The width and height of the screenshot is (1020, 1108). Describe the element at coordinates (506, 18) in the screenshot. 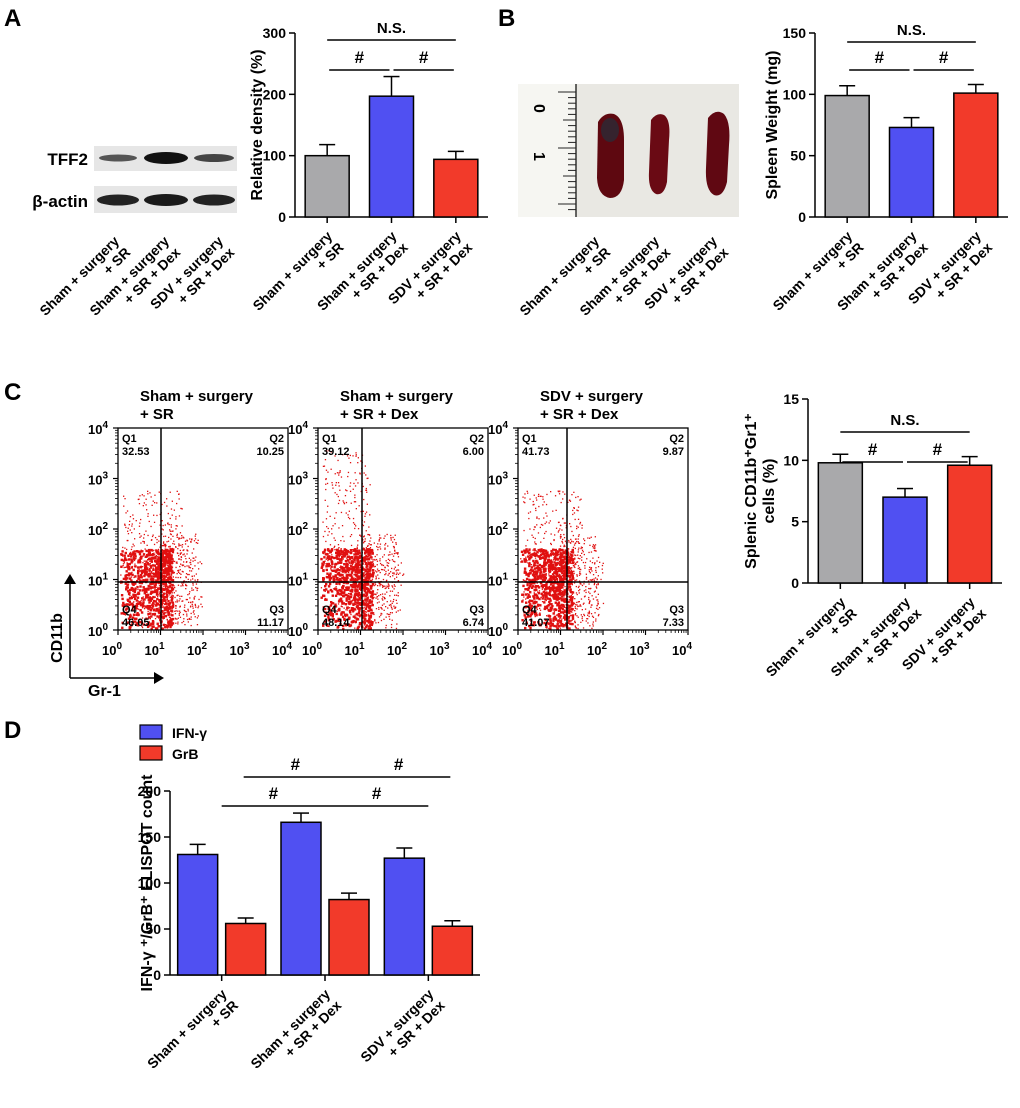

I see `panel-b-label: B` at that location.